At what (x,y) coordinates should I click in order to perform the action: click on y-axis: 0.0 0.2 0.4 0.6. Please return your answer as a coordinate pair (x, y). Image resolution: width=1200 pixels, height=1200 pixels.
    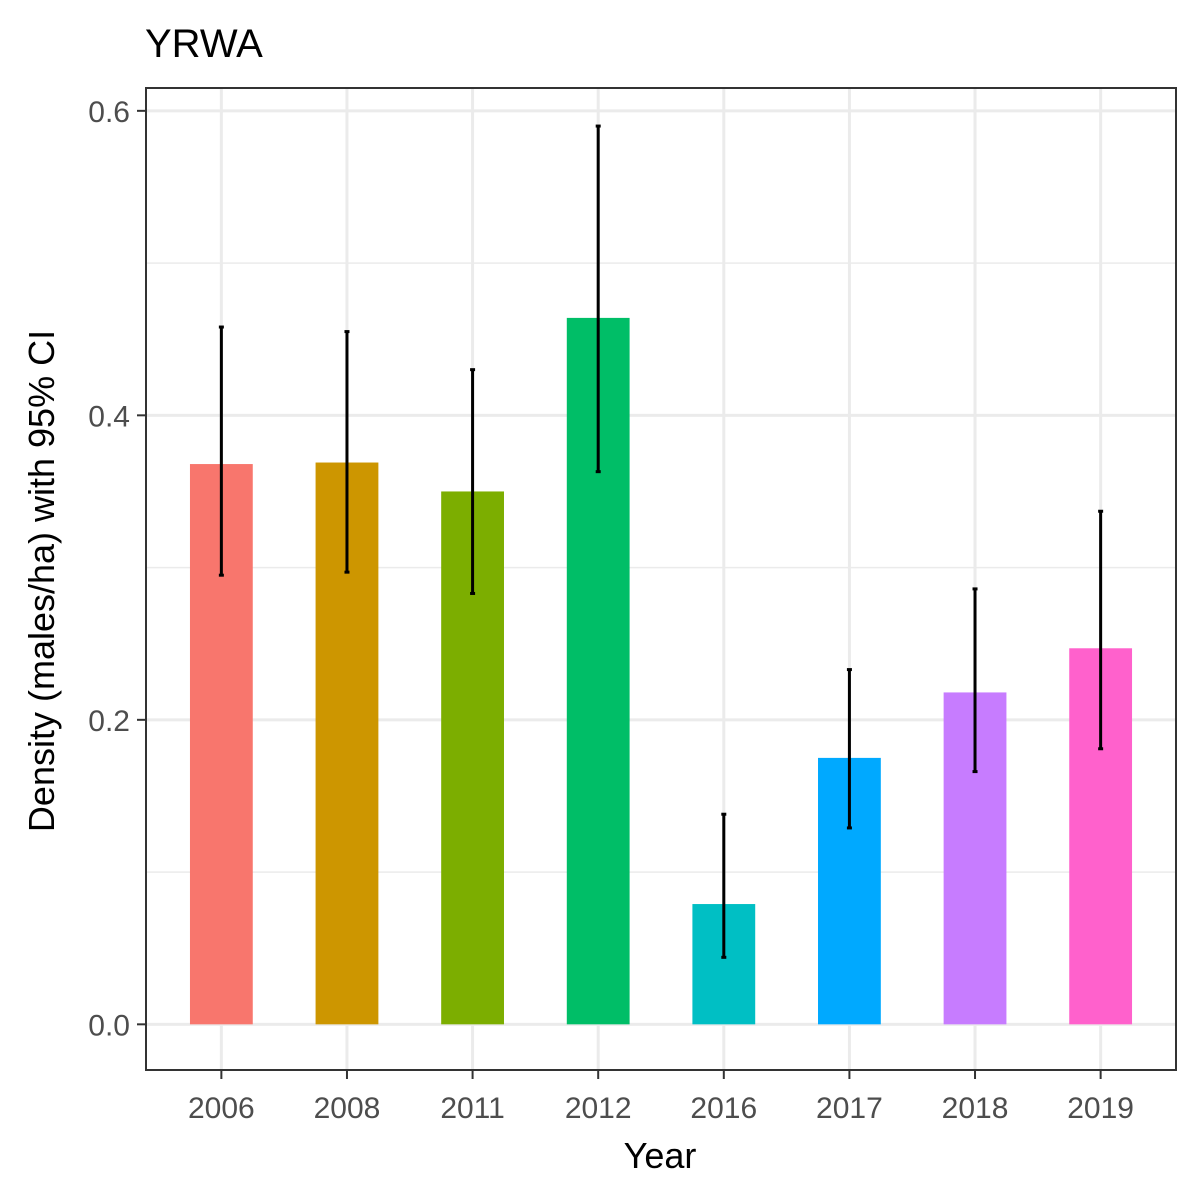
    Looking at the image, I should click on (117, 569).